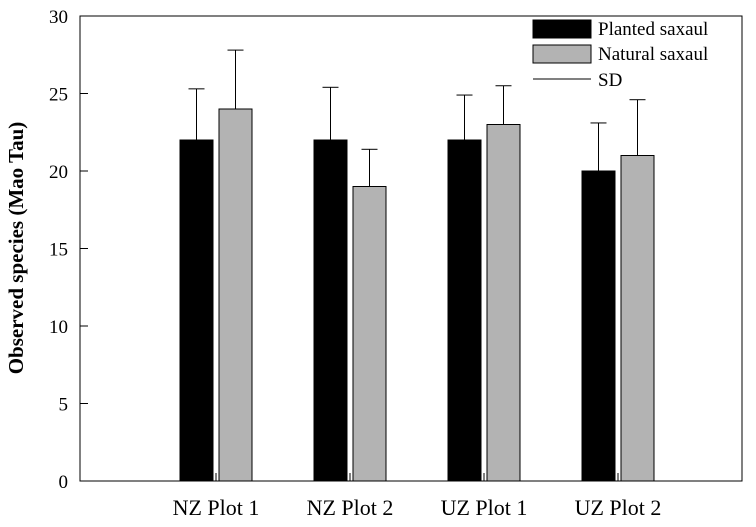  Describe the element at coordinates (58, 327) in the screenshot. I see `y-tick-label-10: 10` at that location.